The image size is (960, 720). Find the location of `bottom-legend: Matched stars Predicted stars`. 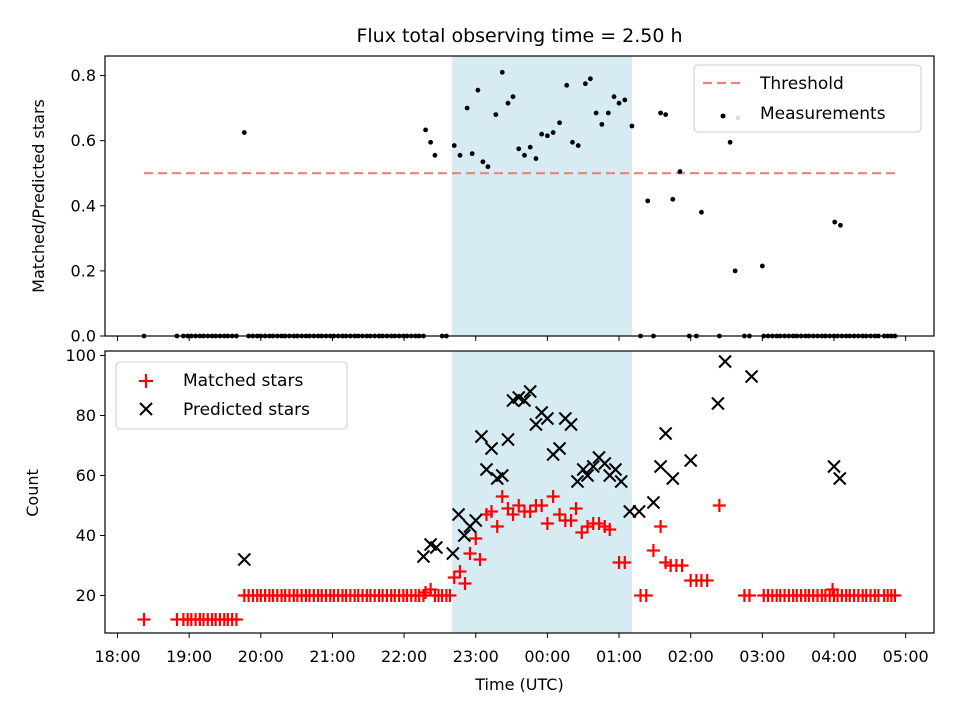

bottom-legend: Matched stars Predicted stars is located at coordinates (231, 395).